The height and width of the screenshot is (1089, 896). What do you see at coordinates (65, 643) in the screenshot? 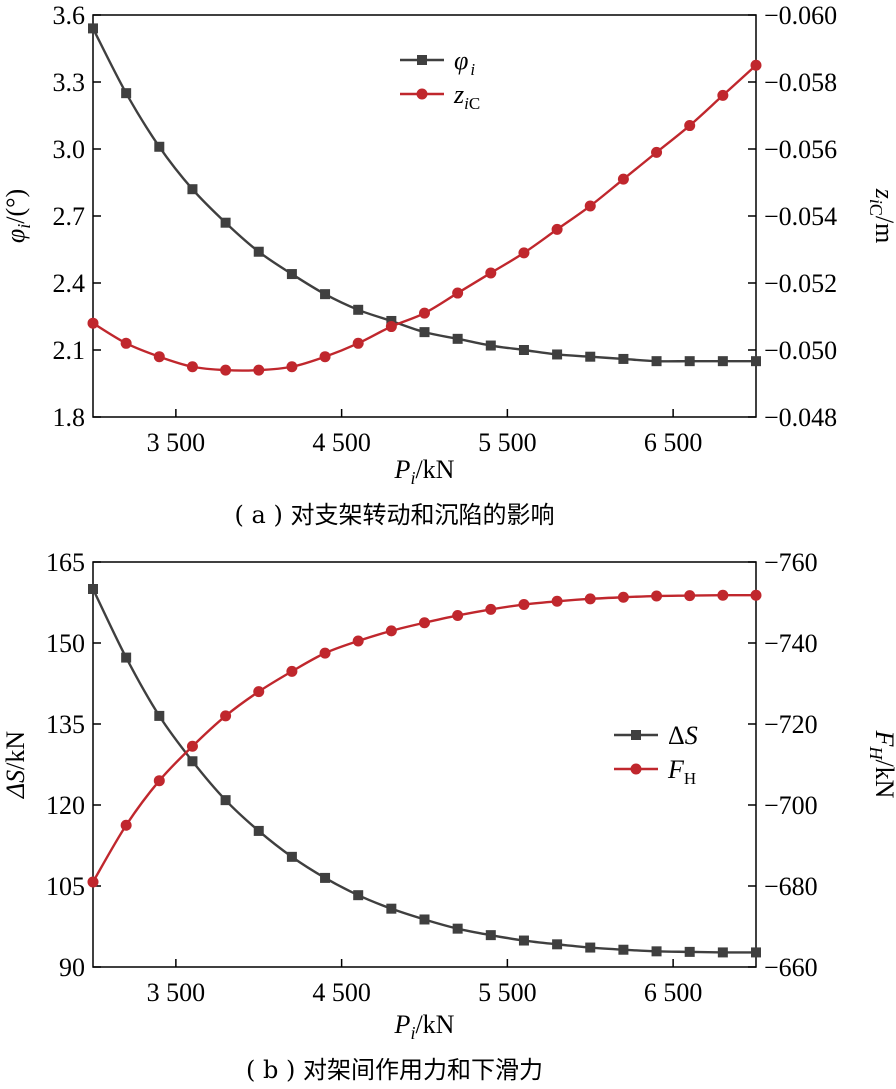
I see `y-left-tick-label: 150` at bounding box center [65, 643].